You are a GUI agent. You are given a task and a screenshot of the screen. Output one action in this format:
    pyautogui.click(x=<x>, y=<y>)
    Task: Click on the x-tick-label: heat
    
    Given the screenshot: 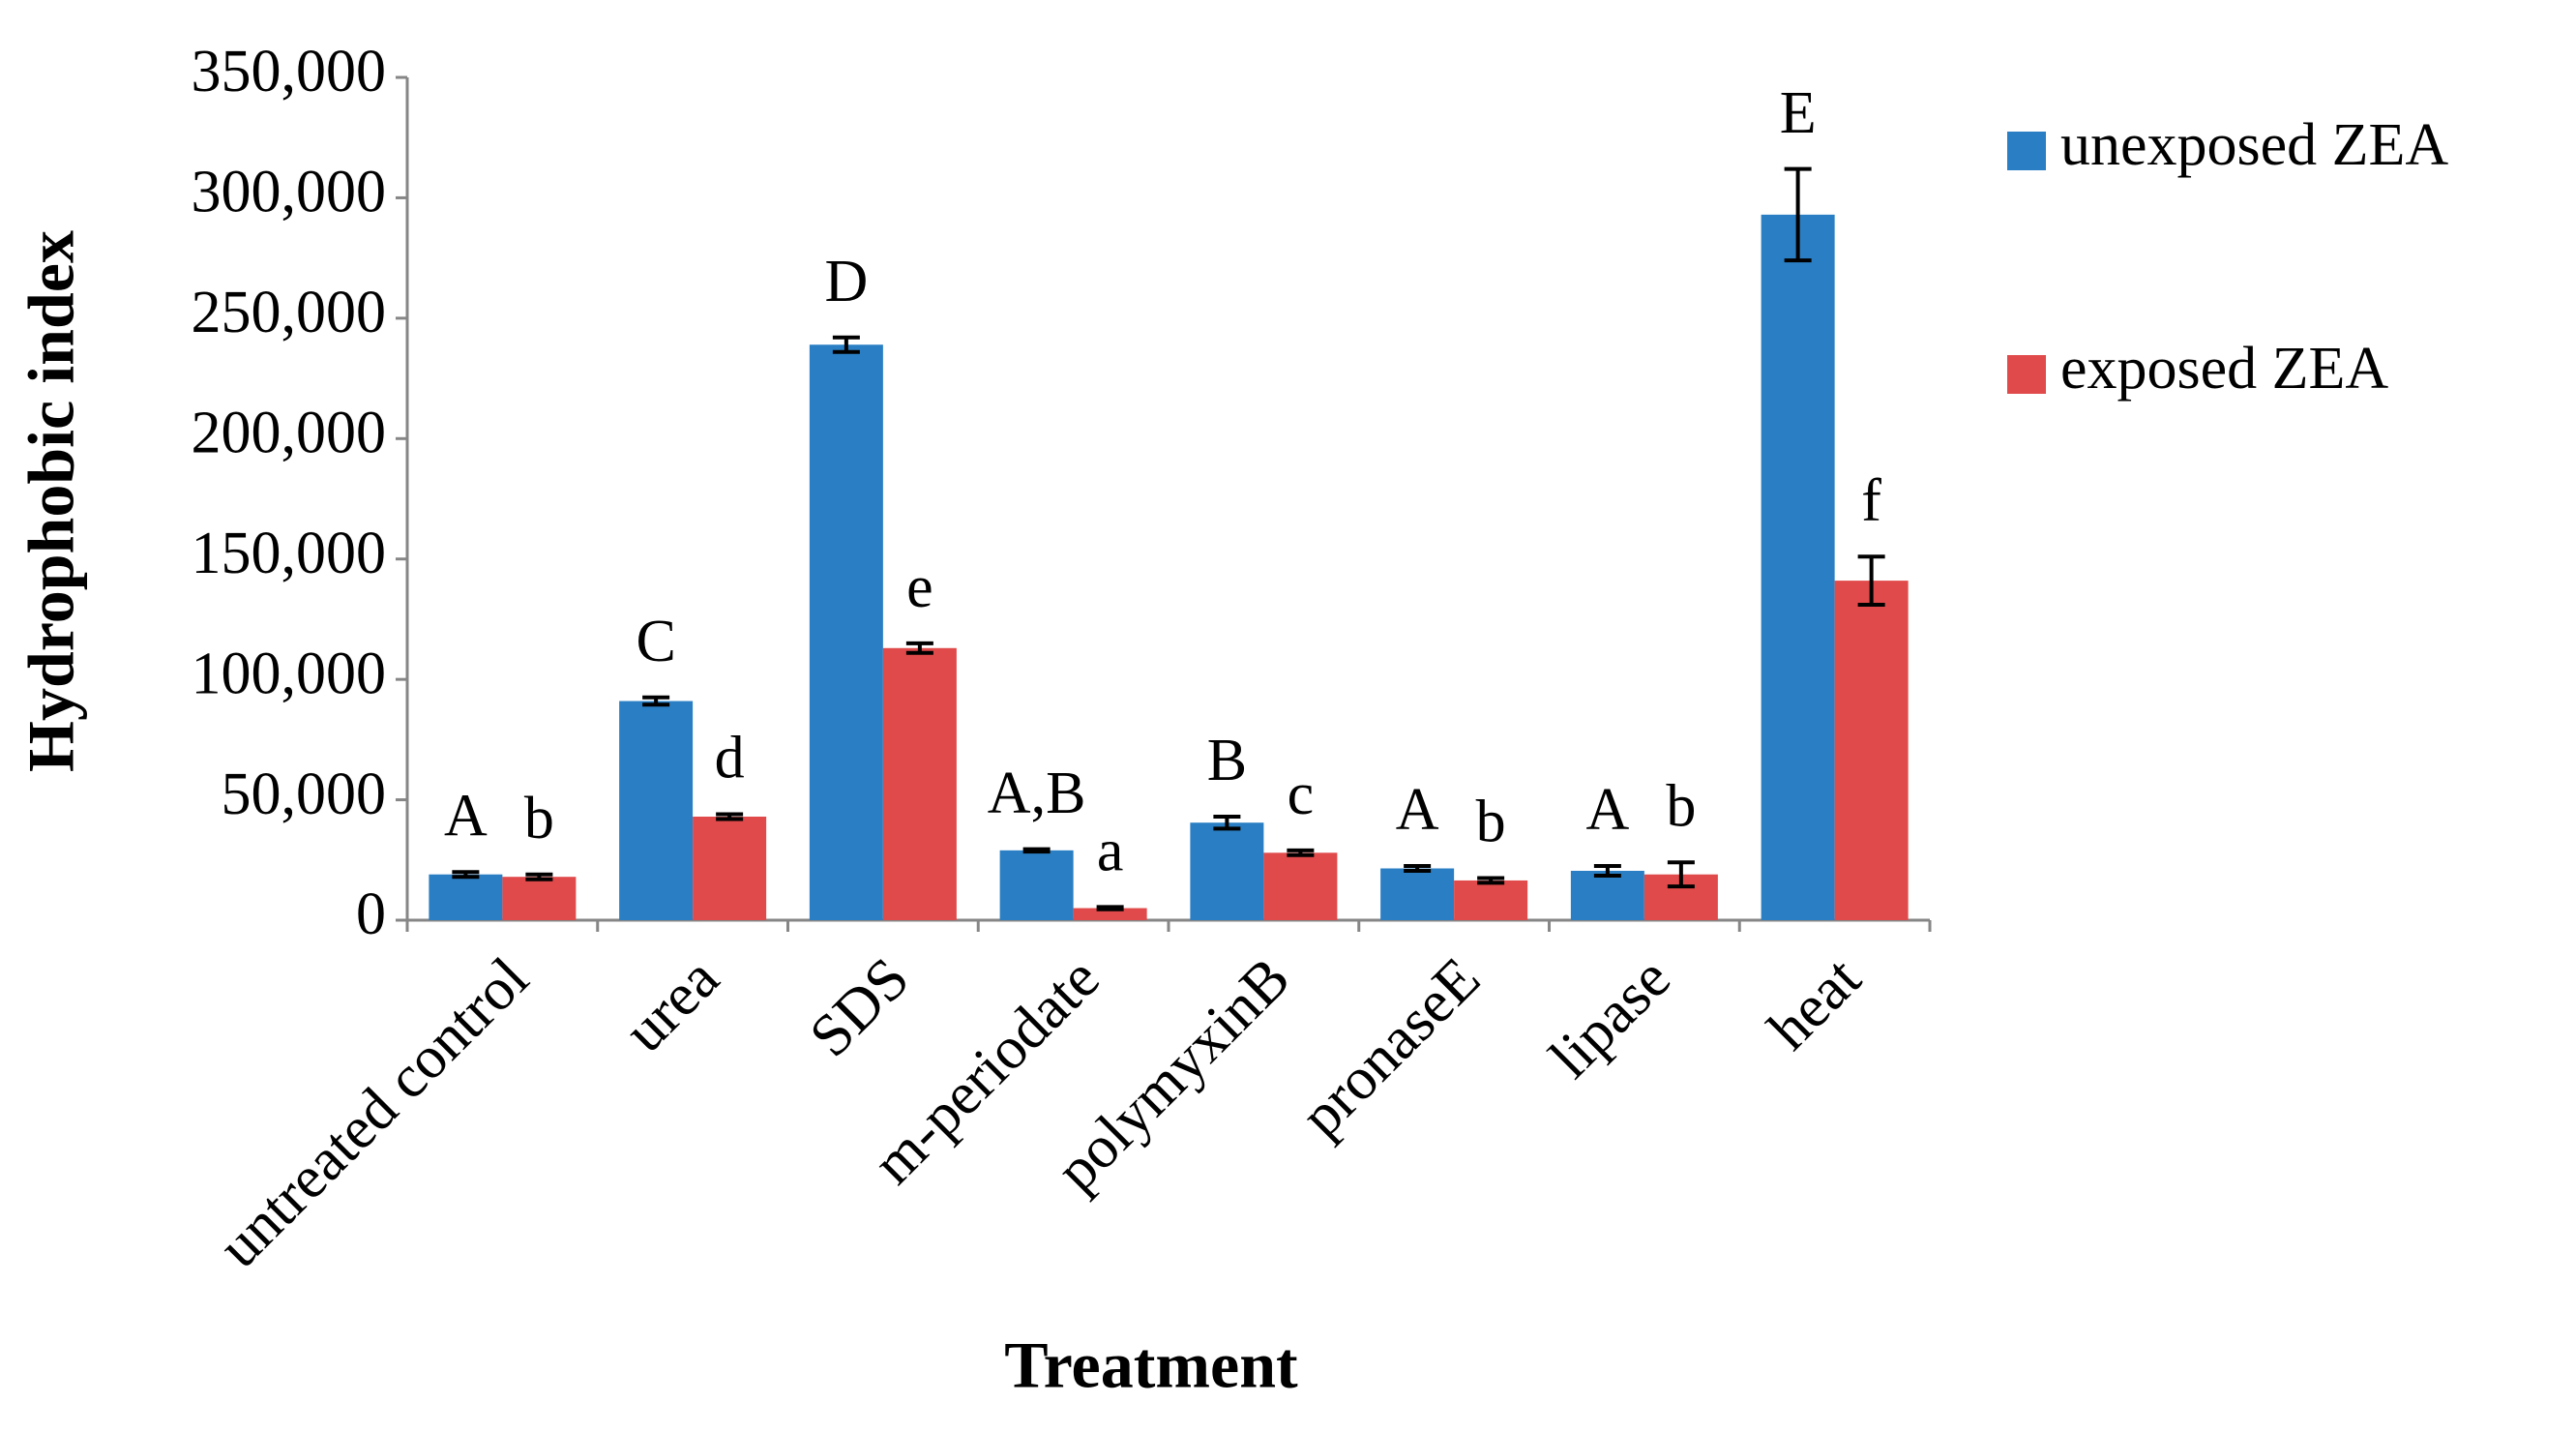 What is the action you would take?
    pyautogui.click(x=1814, y=1003)
    